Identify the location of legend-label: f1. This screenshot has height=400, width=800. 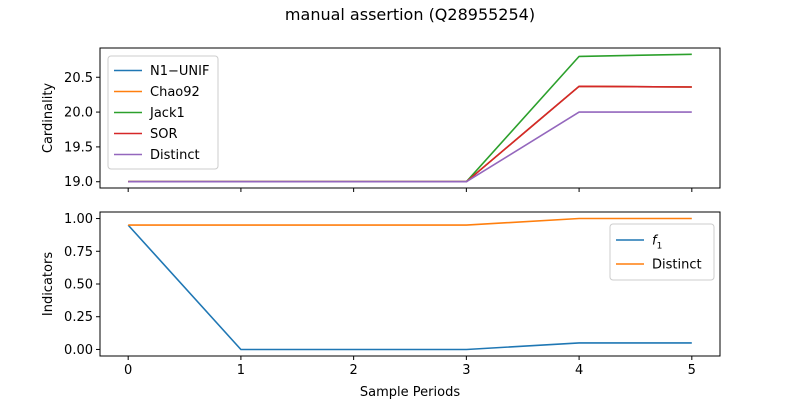
(657, 243).